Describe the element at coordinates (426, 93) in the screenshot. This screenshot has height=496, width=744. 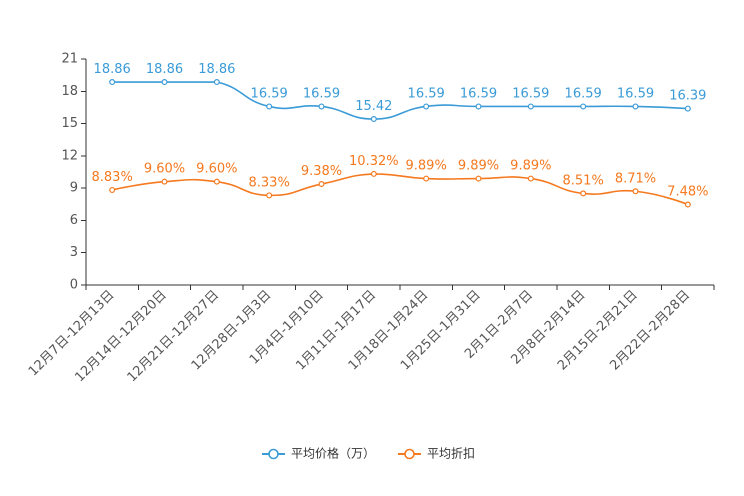
I see `price-value-label-6: 16.59` at that location.